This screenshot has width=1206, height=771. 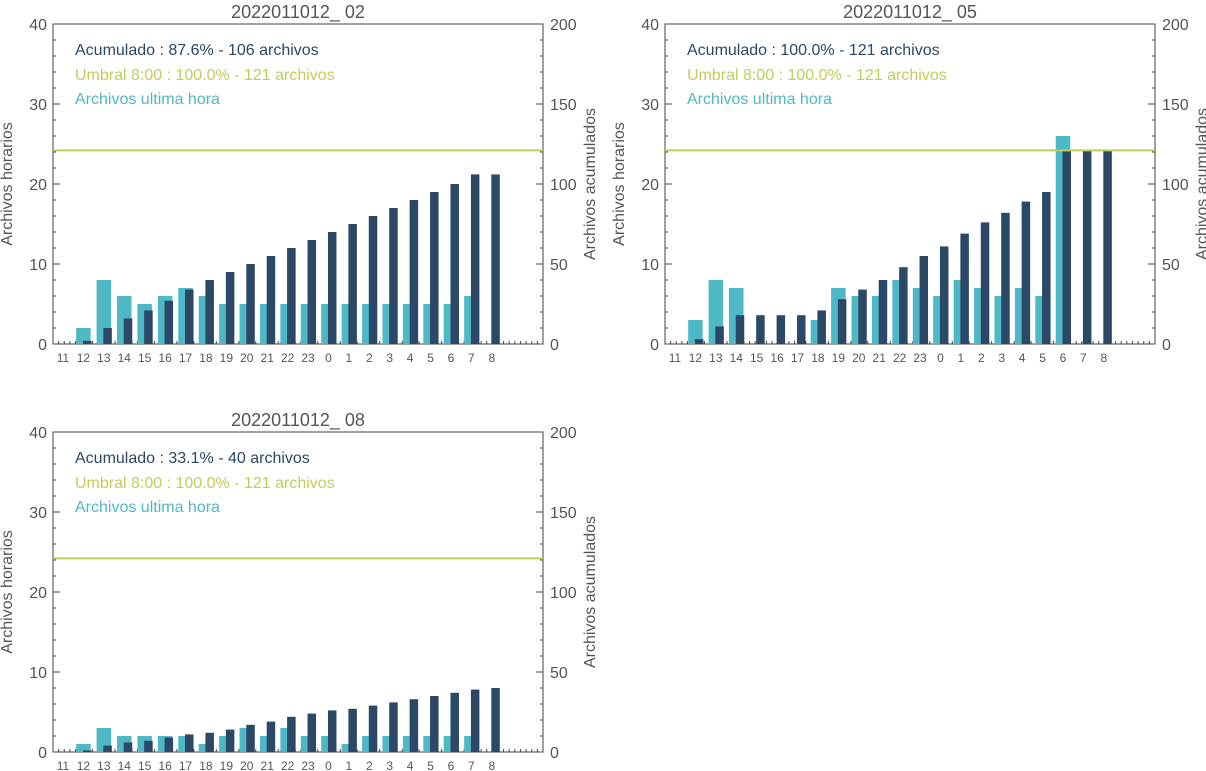 What do you see at coordinates (38, 593) in the screenshot?
I see `left-tick-label: 20` at bounding box center [38, 593].